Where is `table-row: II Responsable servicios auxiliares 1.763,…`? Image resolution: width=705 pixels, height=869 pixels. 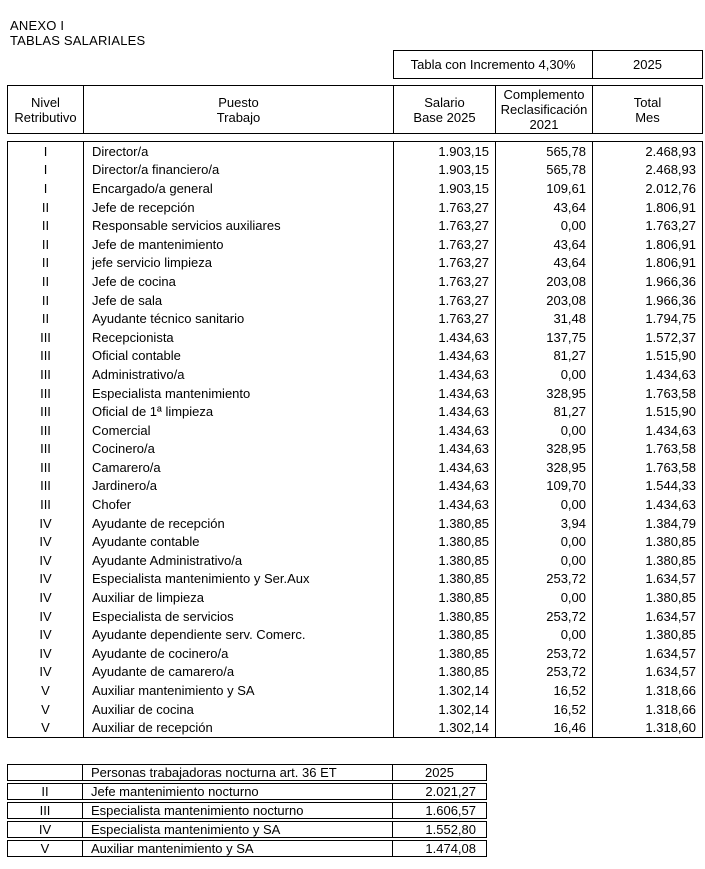 table-row: II Responsable servicios auxiliares 1.763,… is located at coordinates (355, 225).